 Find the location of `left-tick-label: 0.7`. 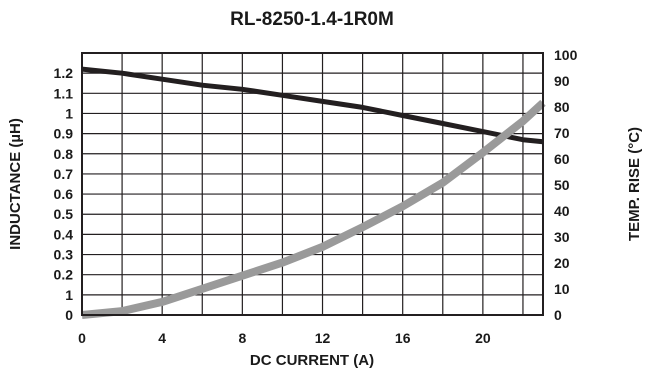

left-tick-label: 0.7 is located at coordinates (64, 174).